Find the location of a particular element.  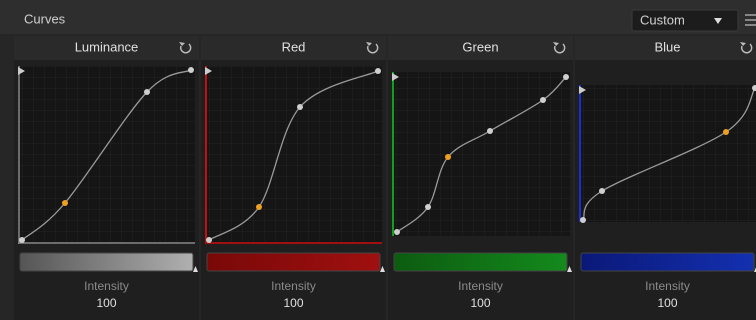

panel-title: Blue is located at coordinates (667, 46).